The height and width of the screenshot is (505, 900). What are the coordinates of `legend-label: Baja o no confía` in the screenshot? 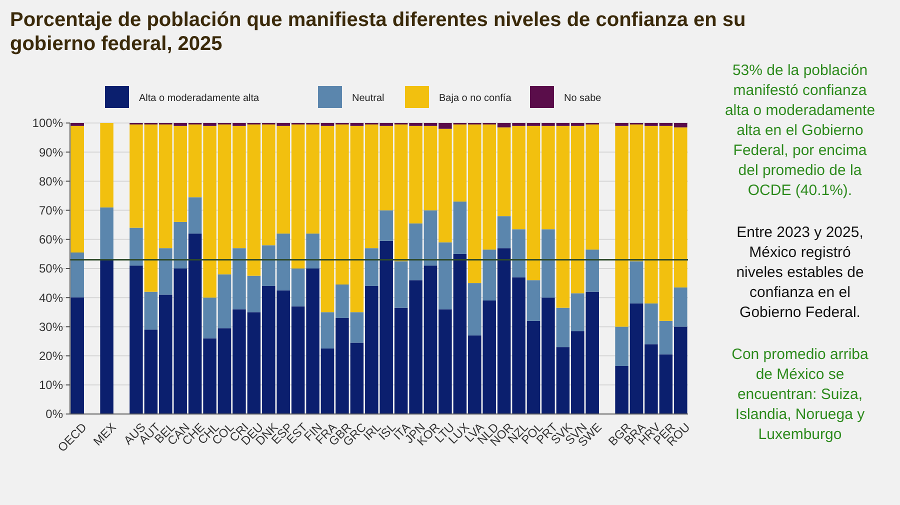 It's located at (475, 98).